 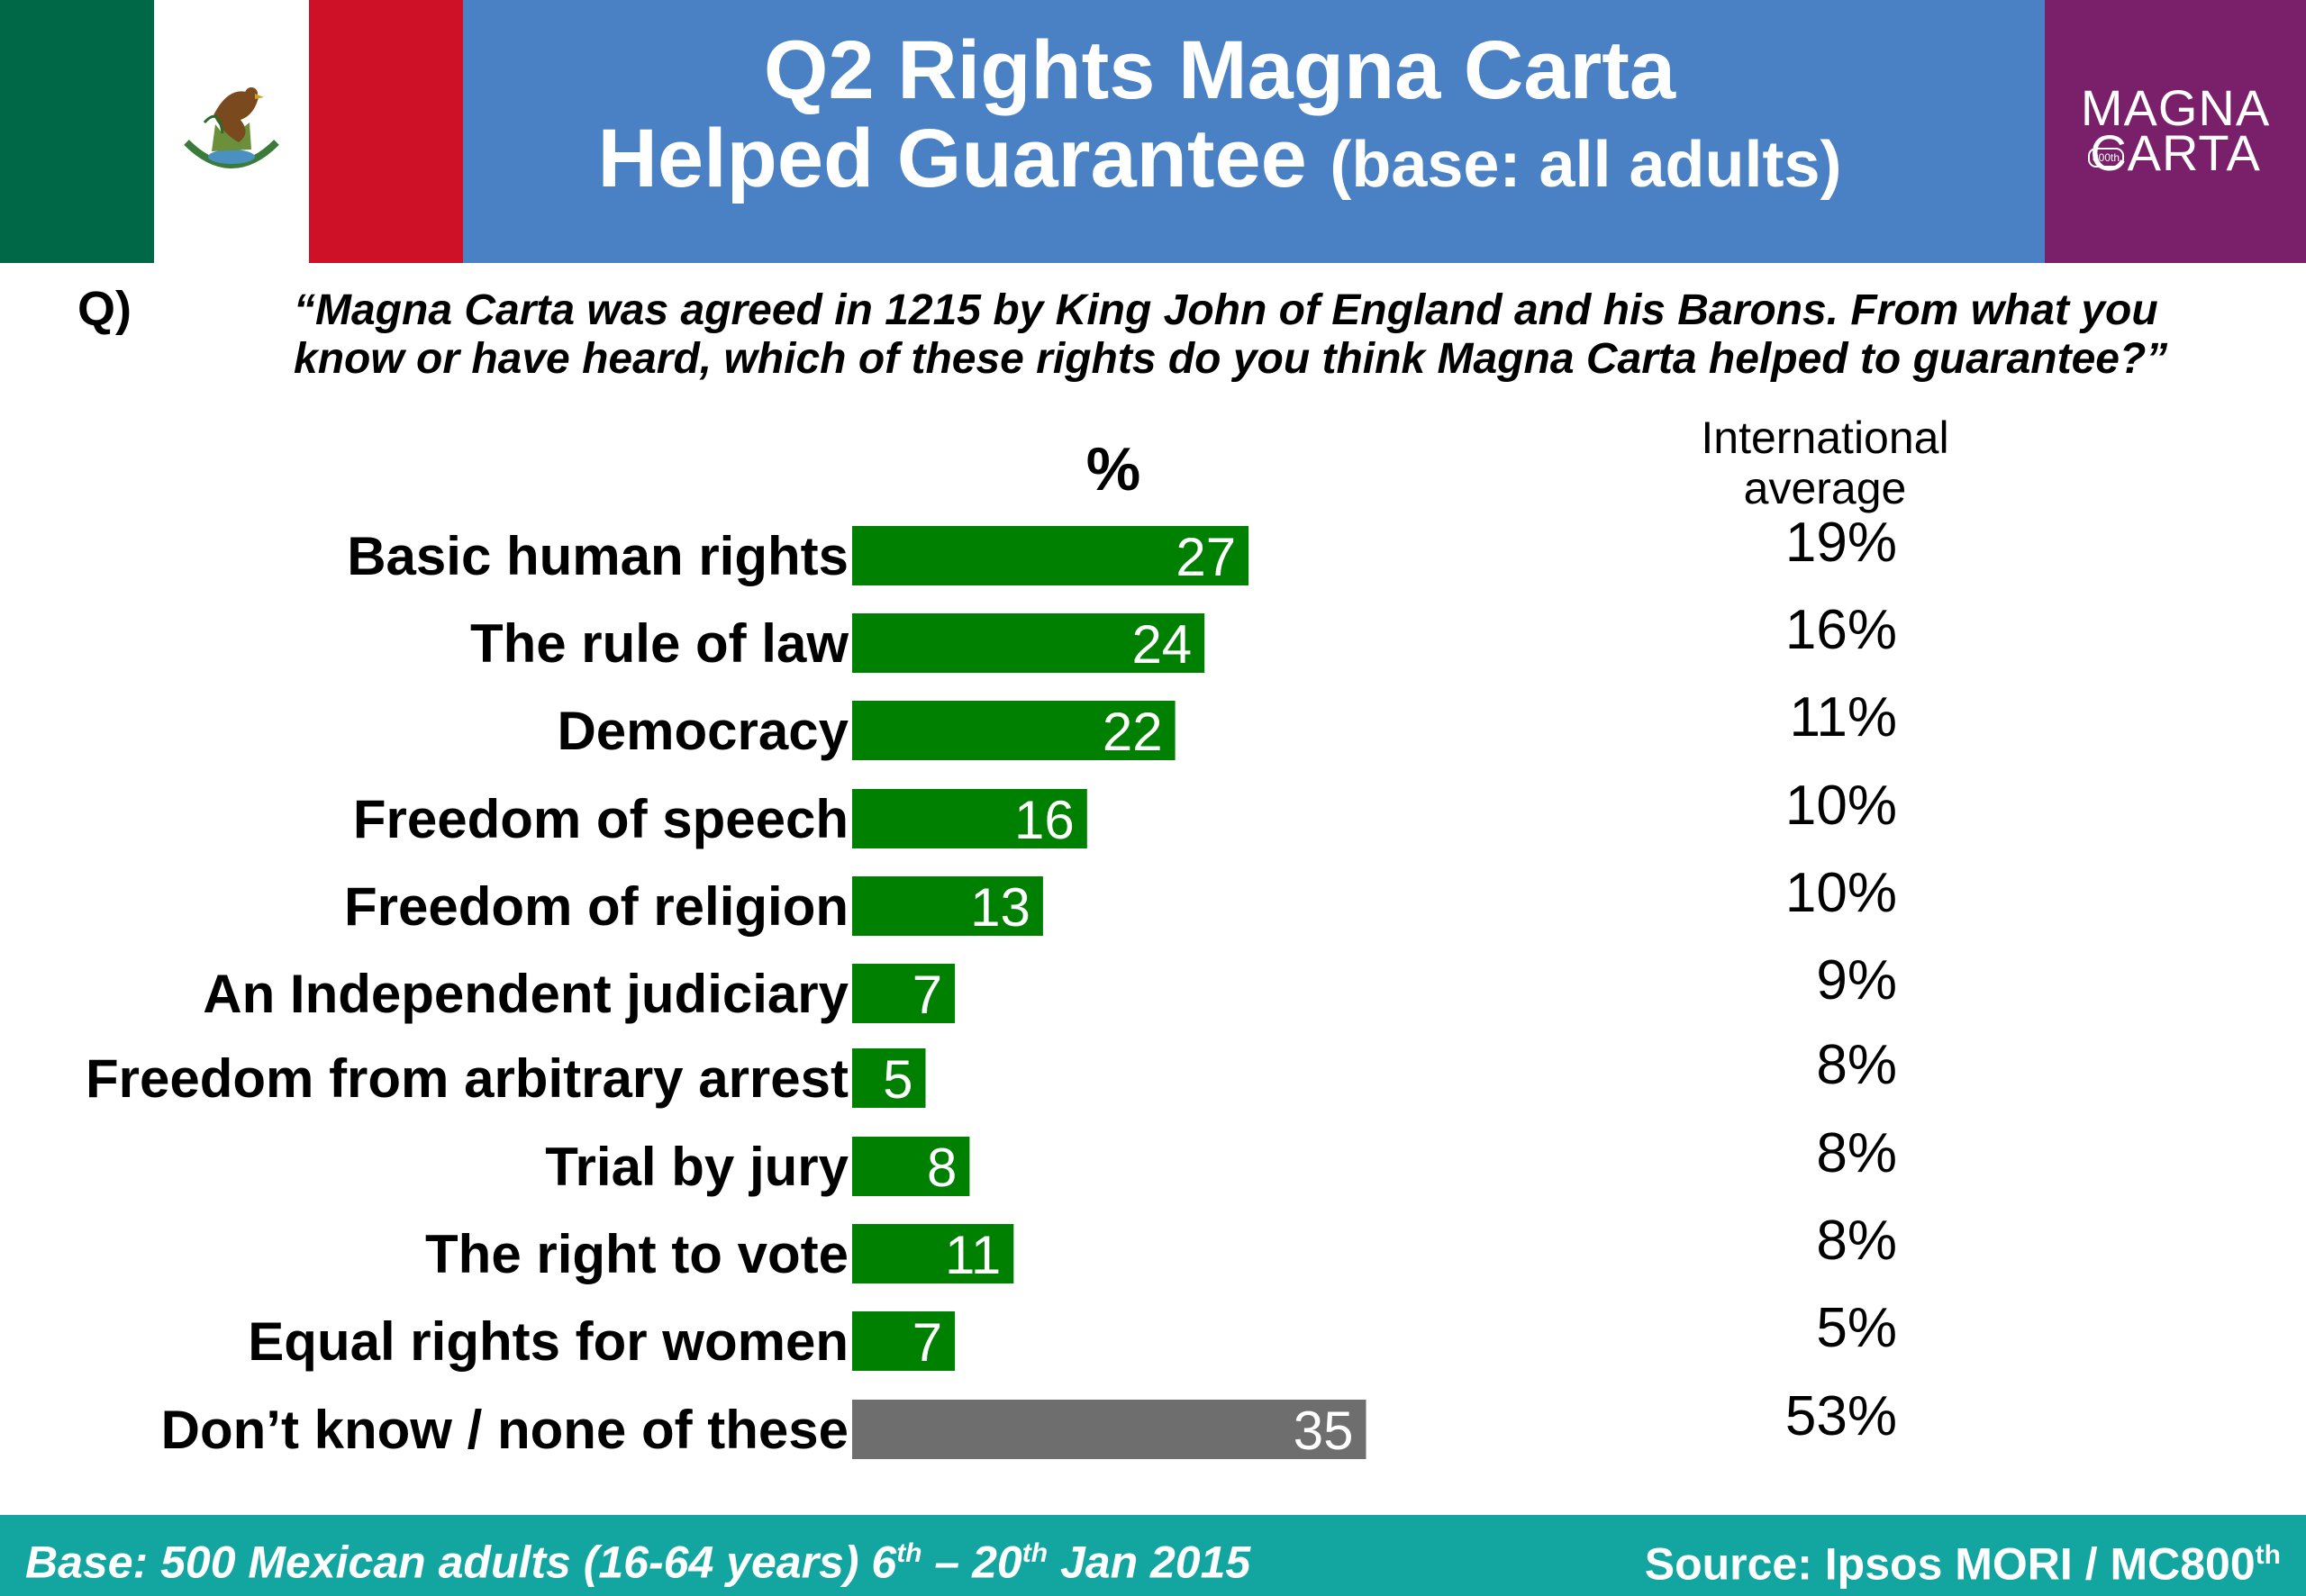 I want to click on bar-value-label: 8, so click(x=942, y=1168).